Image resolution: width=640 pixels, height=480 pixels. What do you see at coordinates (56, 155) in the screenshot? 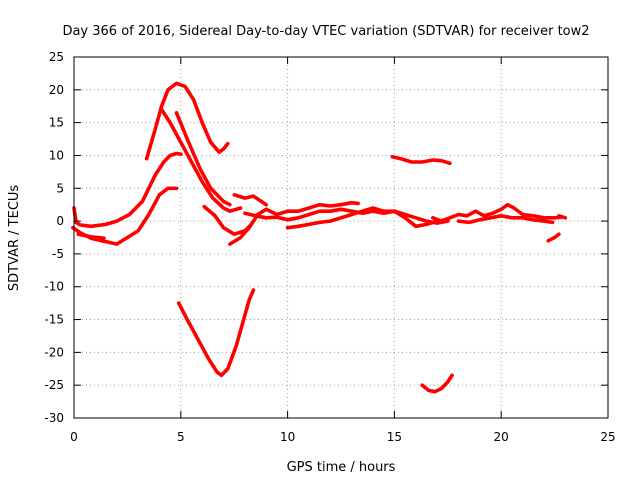
I see `y-tick-label-8: 10` at bounding box center [56, 155].